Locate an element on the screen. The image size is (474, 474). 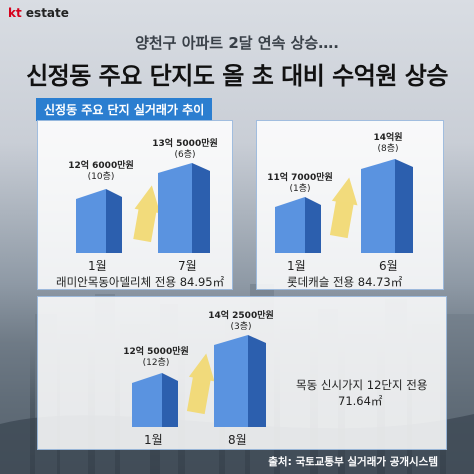
section-tag: 신정동 주요 단지 실거래가 추이 is located at coordinates (124, 109).